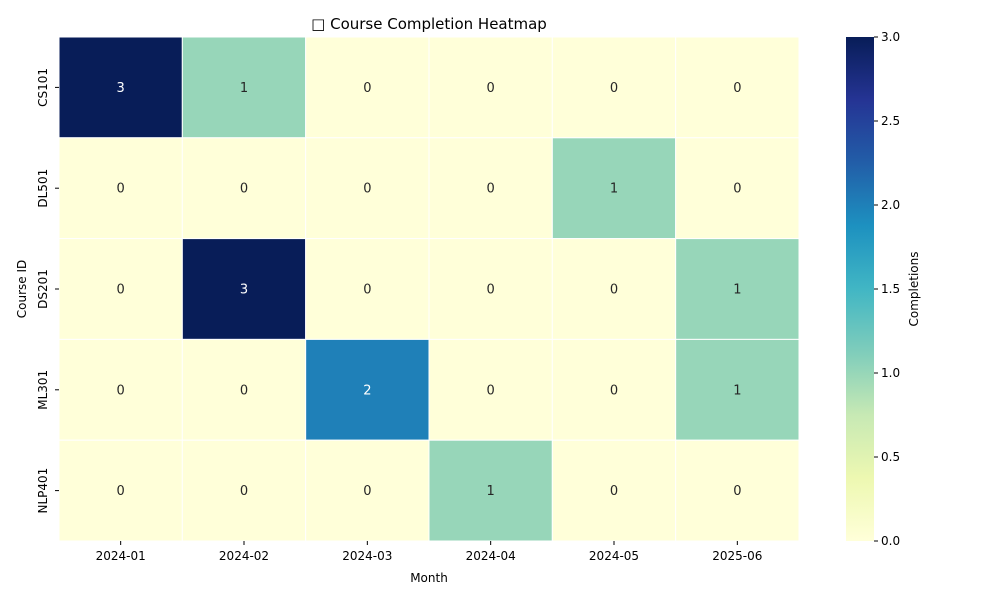 The height and width of the screenshot is (604, 1000). What do you see at coordinates (43, 188) in the screenshot?
I see `y-tick-label: DL501` at bounding box center [43, 188].